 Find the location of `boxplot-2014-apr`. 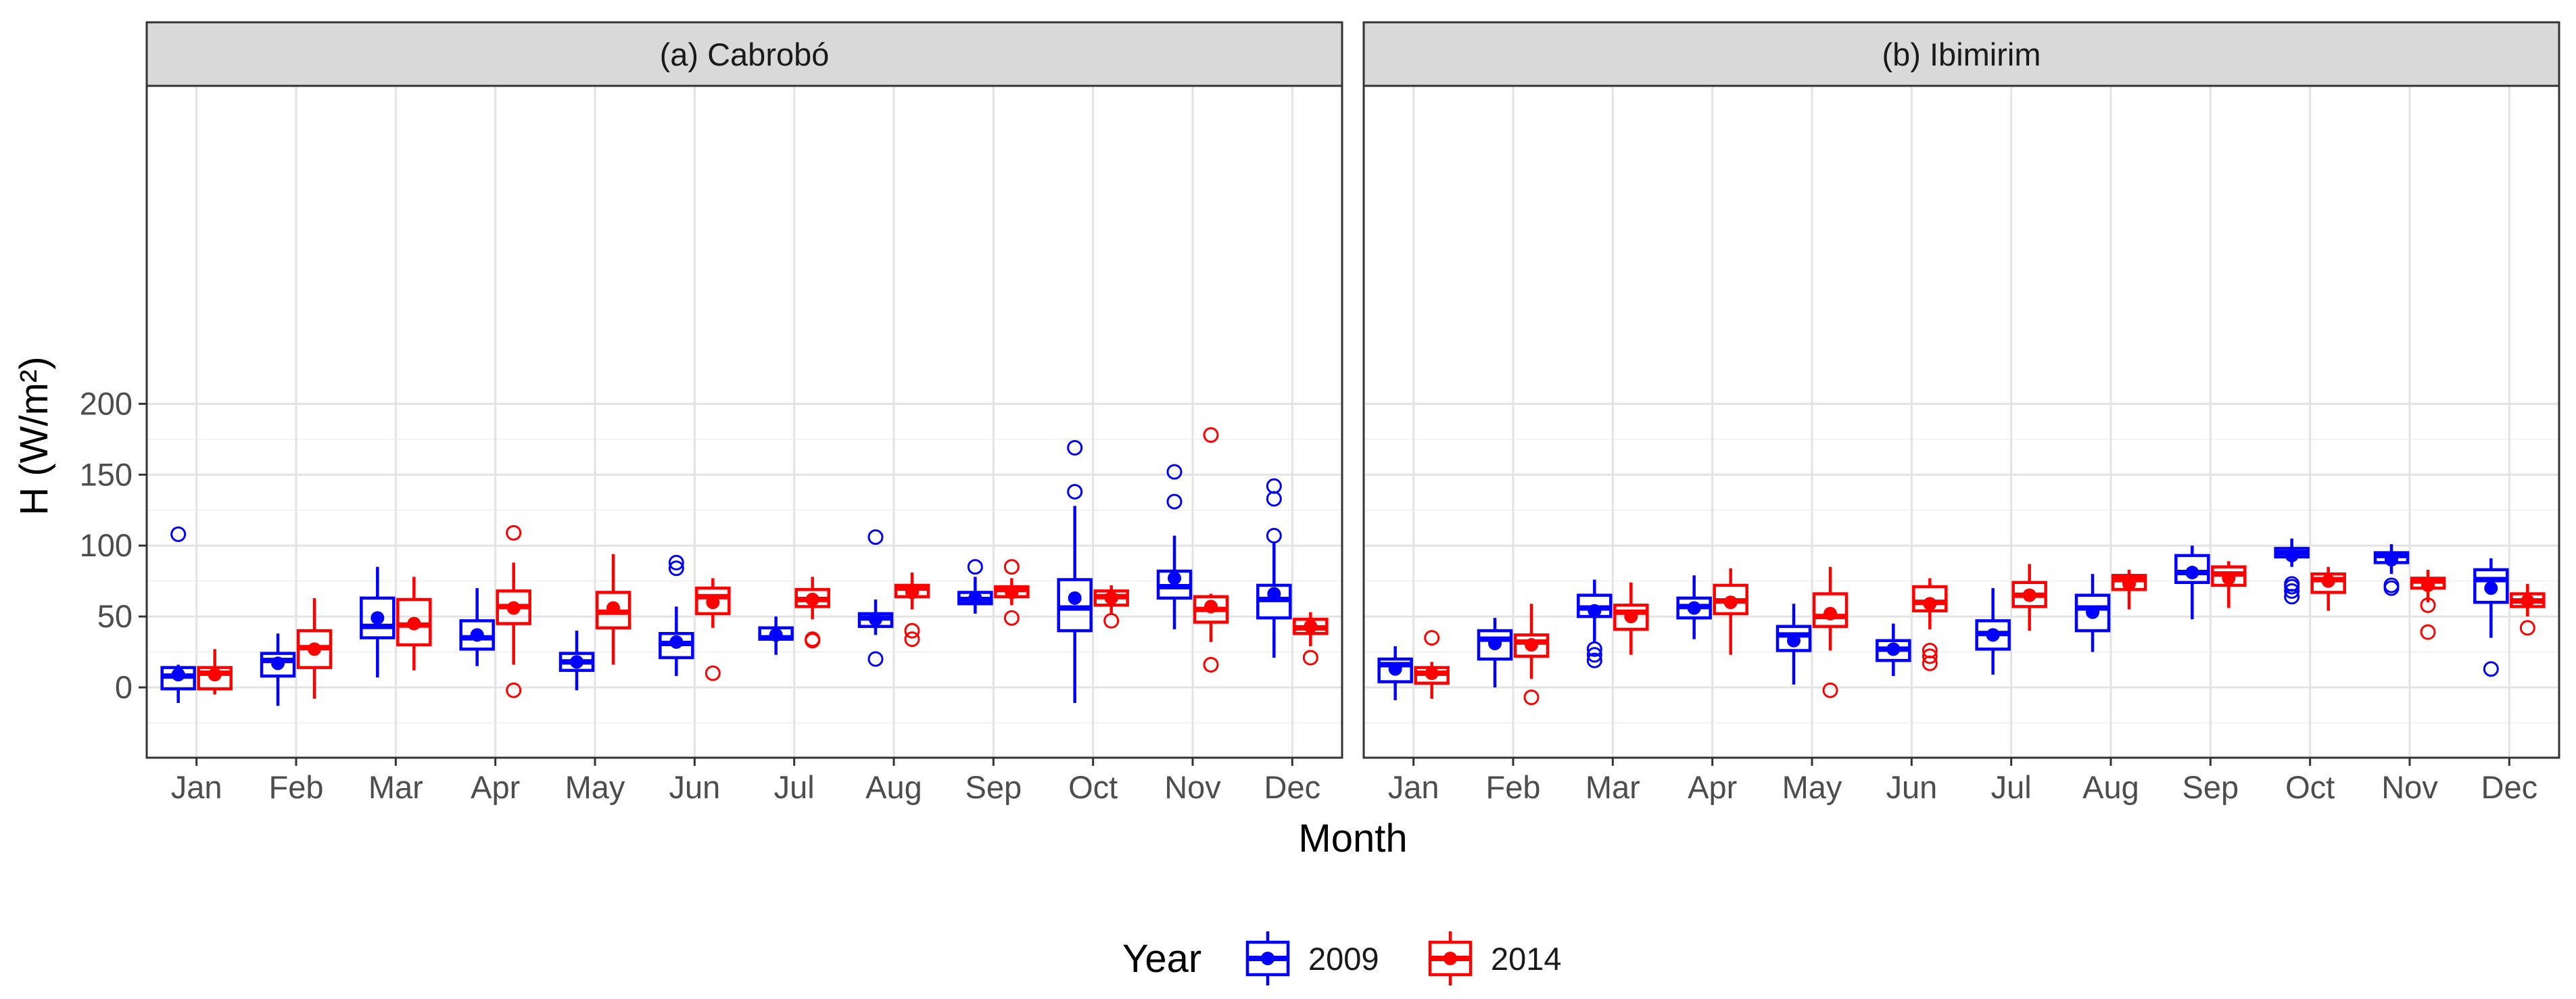

boxplot-2014-apr is located at coordinates (1730, 611).